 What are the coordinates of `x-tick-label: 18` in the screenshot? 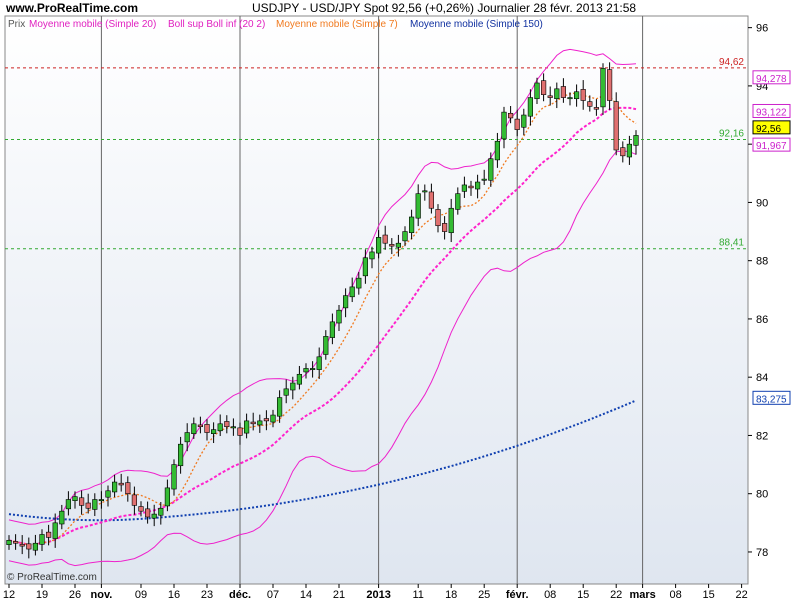 It's located at (451, 594).